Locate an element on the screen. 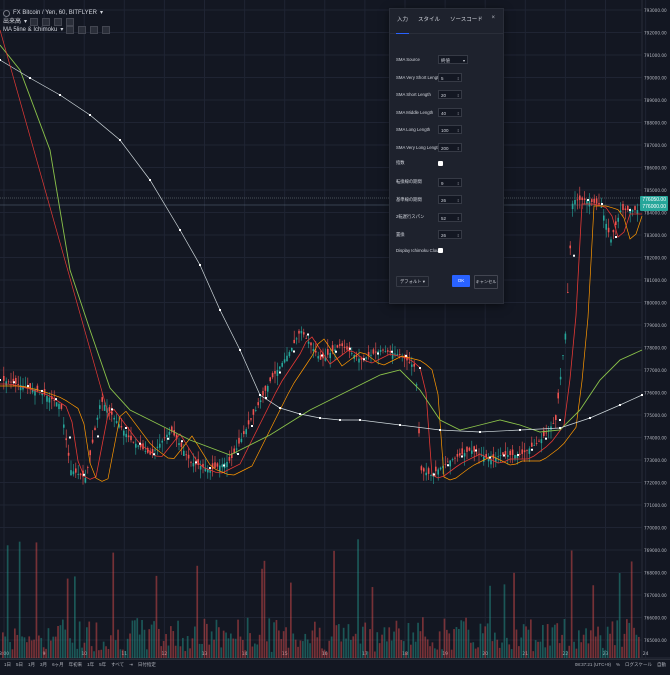 This screenshot has width=670, height=675. number-input: 52 is located at coordinates (450, 217).